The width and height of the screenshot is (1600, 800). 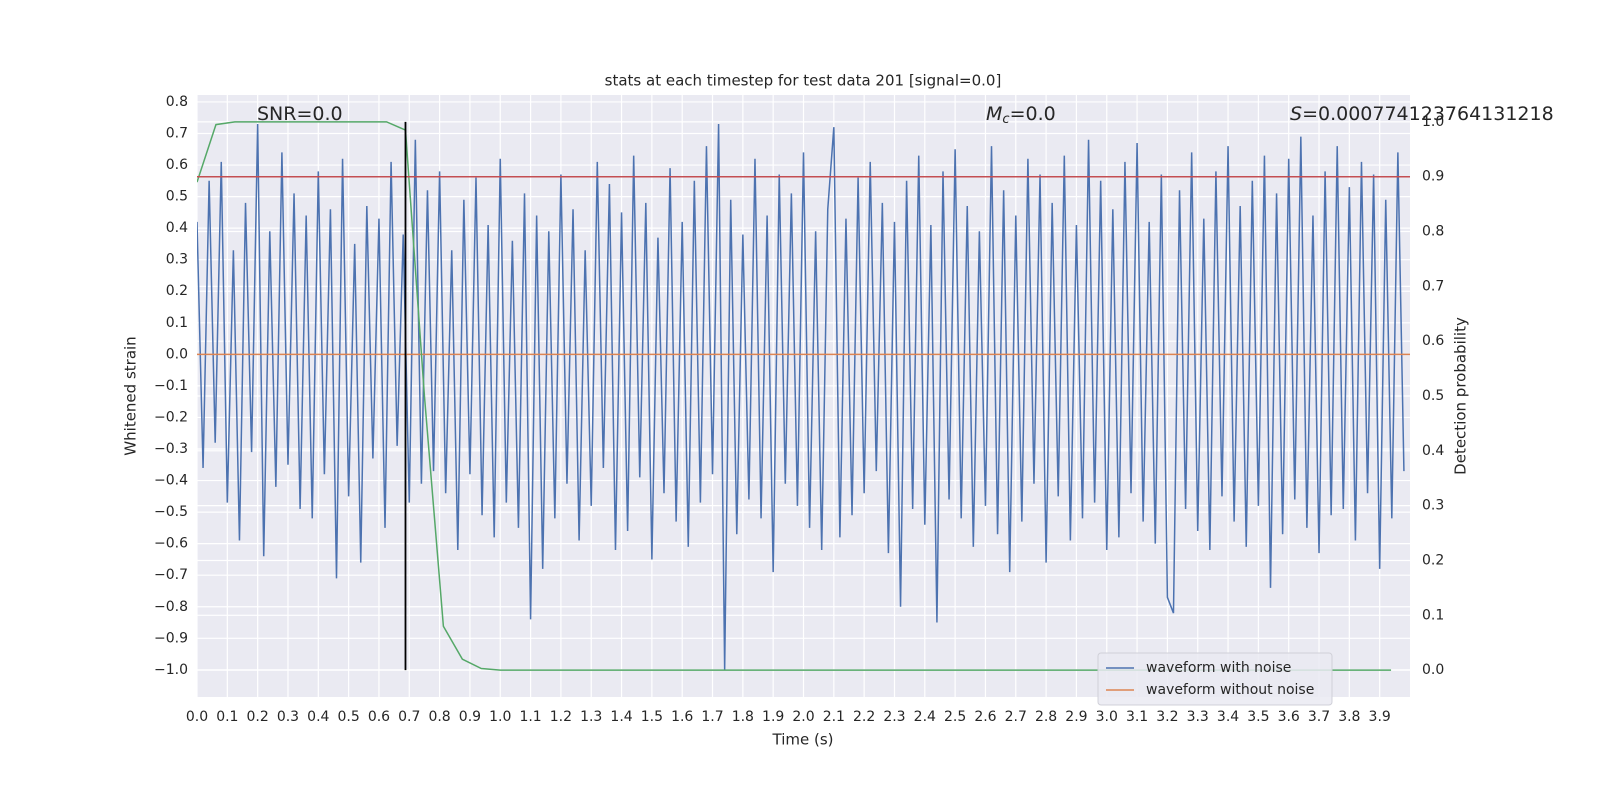 What do you see at coordinates (1433, 560) in the screenshot?
I see `y2-tick-label: 0.2` at bounding box center [1433, 560].